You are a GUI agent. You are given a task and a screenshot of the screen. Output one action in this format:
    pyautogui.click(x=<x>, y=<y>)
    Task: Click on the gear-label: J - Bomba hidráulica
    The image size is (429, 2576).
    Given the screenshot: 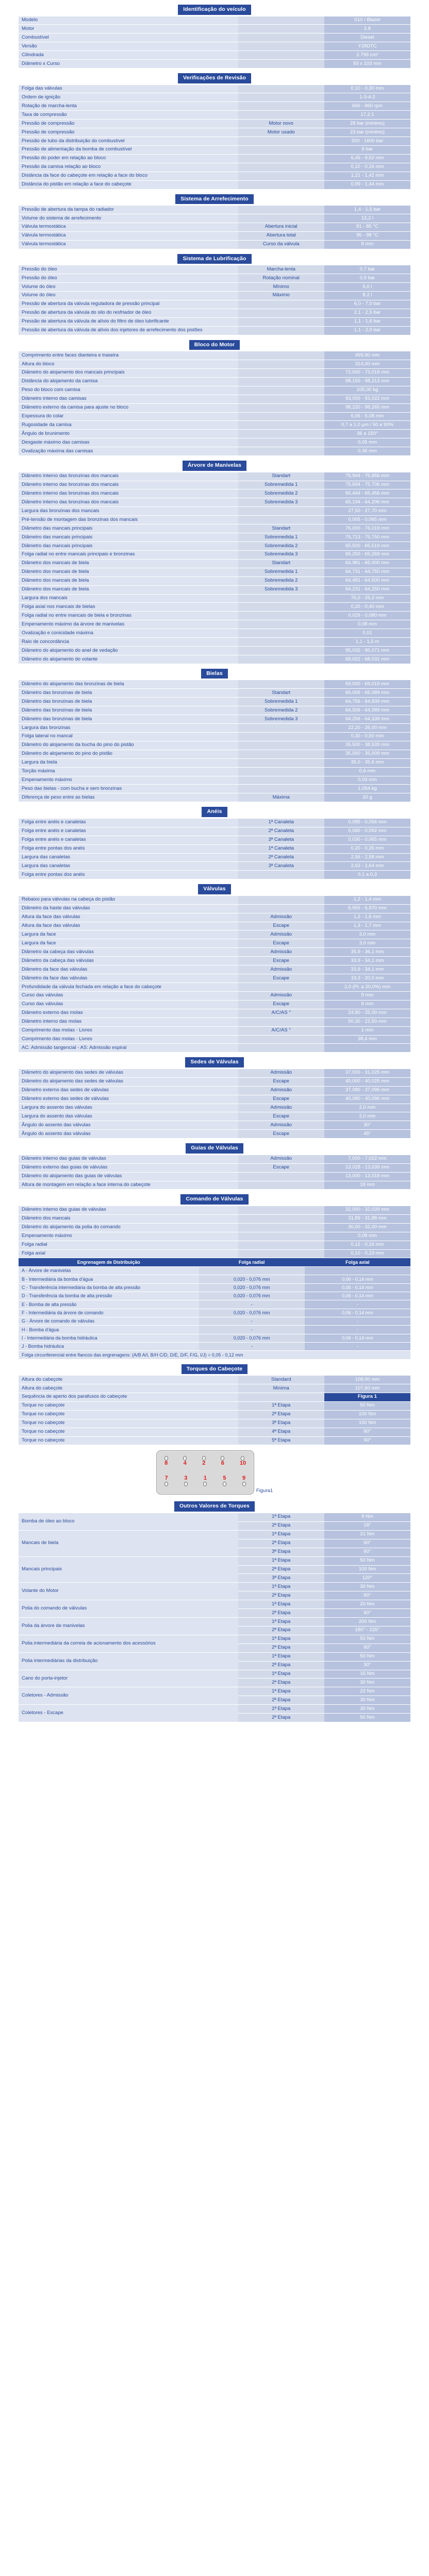 What is the action you would take?
    pyautogui.click(x=109, y=1346)
    